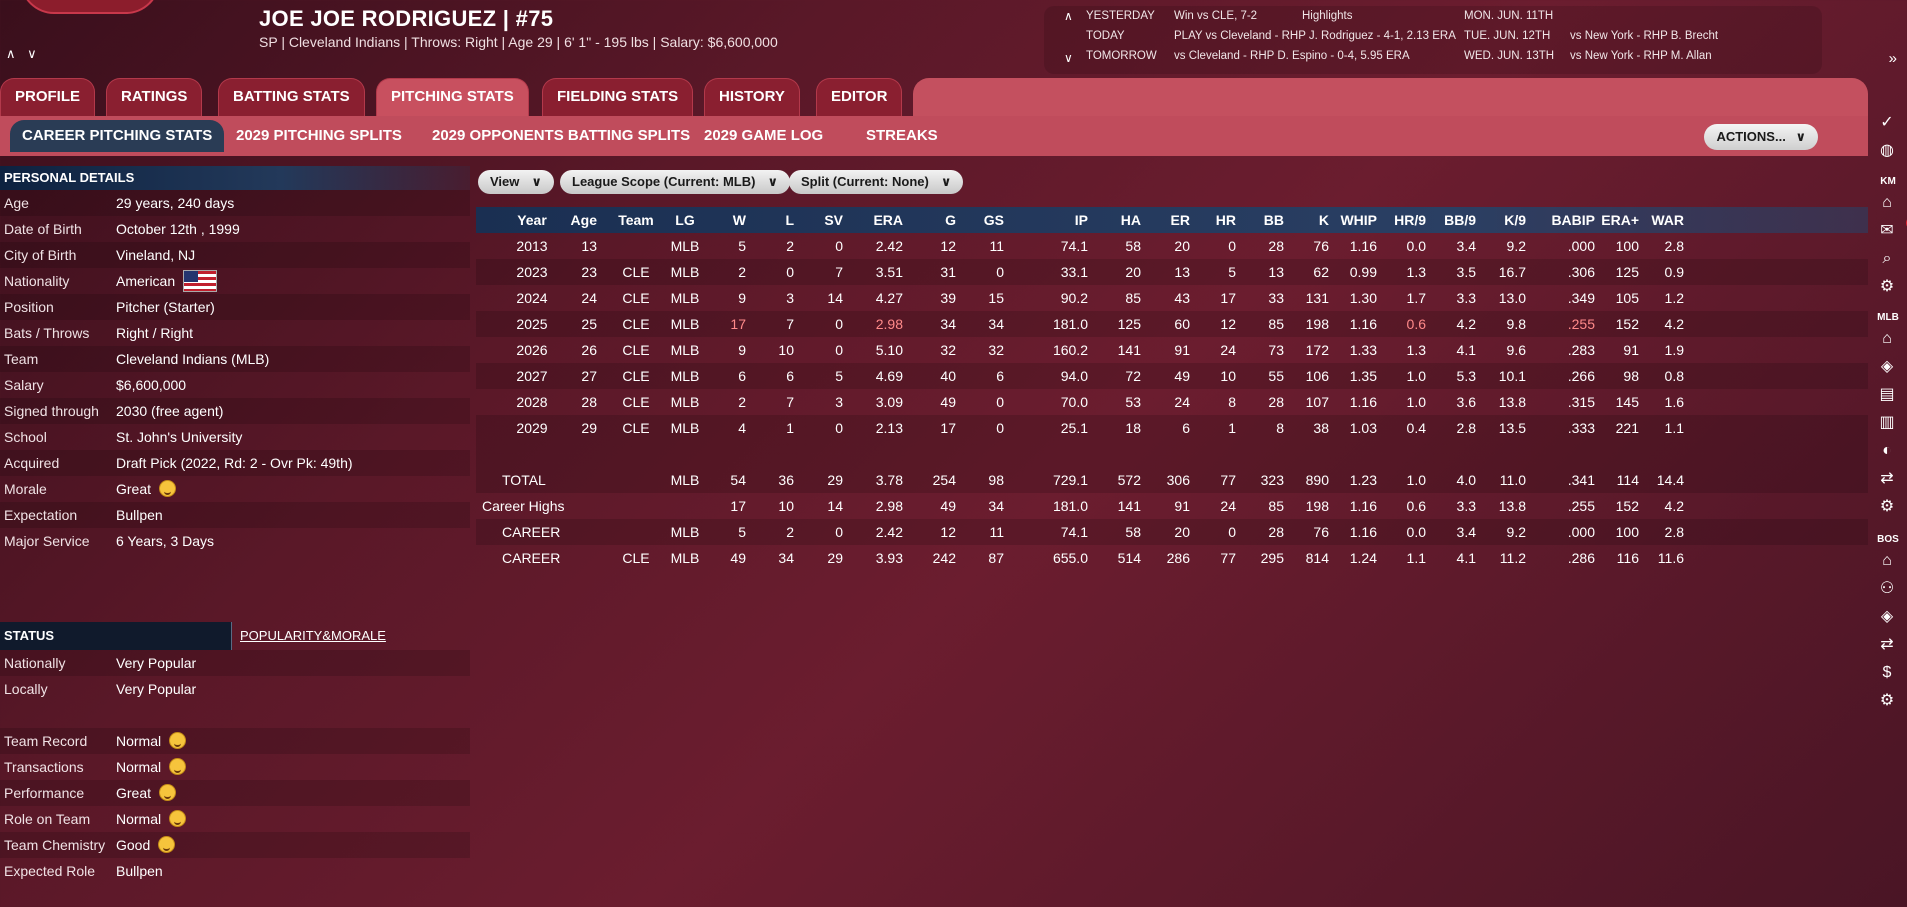  What do you see at coordinates (835, 480) in the screenshot?
I see `table-cell: 29` at bounding box center [835, 480].